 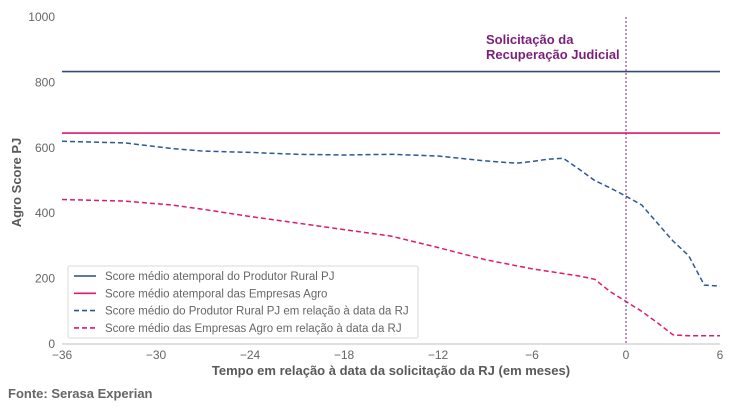 I want to click on y-tick-label: 0, so click(x=51, y=344).